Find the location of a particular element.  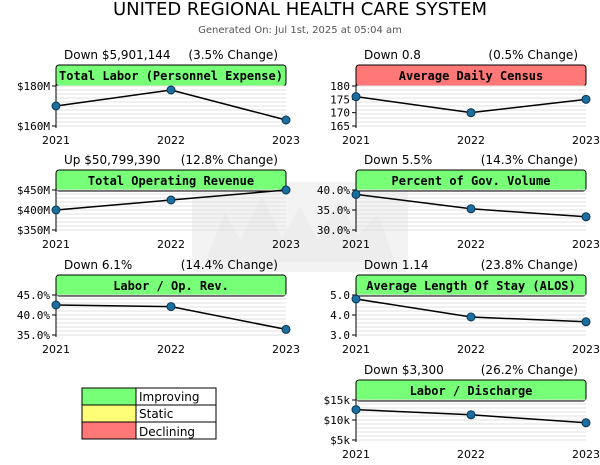

watermark-logo is located at coordinates (300, 227).